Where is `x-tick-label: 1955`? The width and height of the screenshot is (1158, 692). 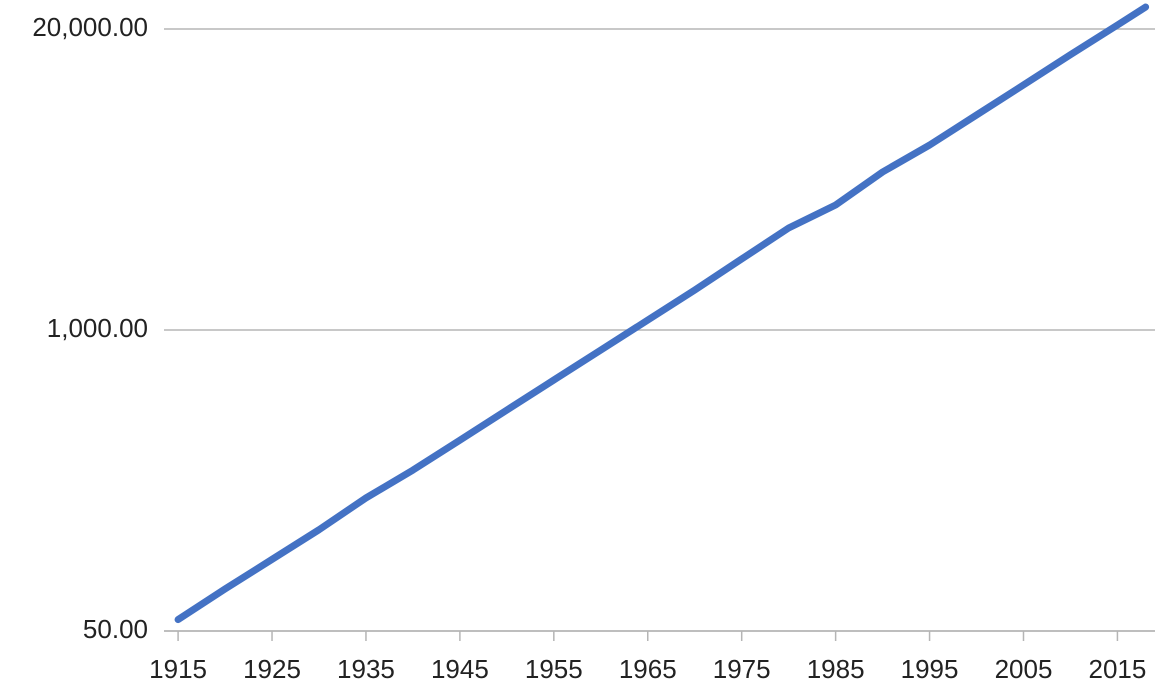 x-tick-label: 1955 is located at coordinates (554, 669).